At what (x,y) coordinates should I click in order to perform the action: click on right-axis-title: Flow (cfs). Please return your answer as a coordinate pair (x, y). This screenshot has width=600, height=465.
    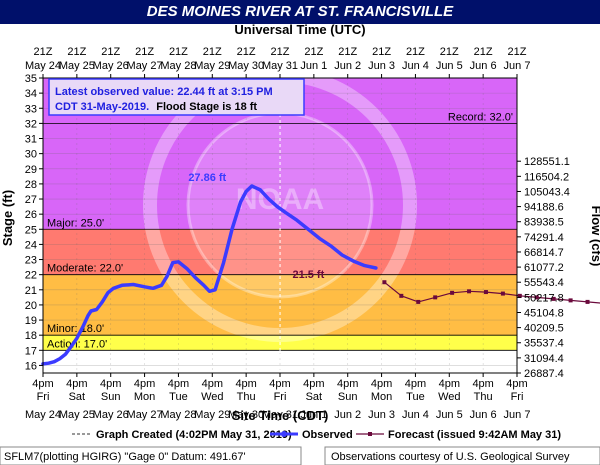
    Looking at the image, I should click on (594, 236).